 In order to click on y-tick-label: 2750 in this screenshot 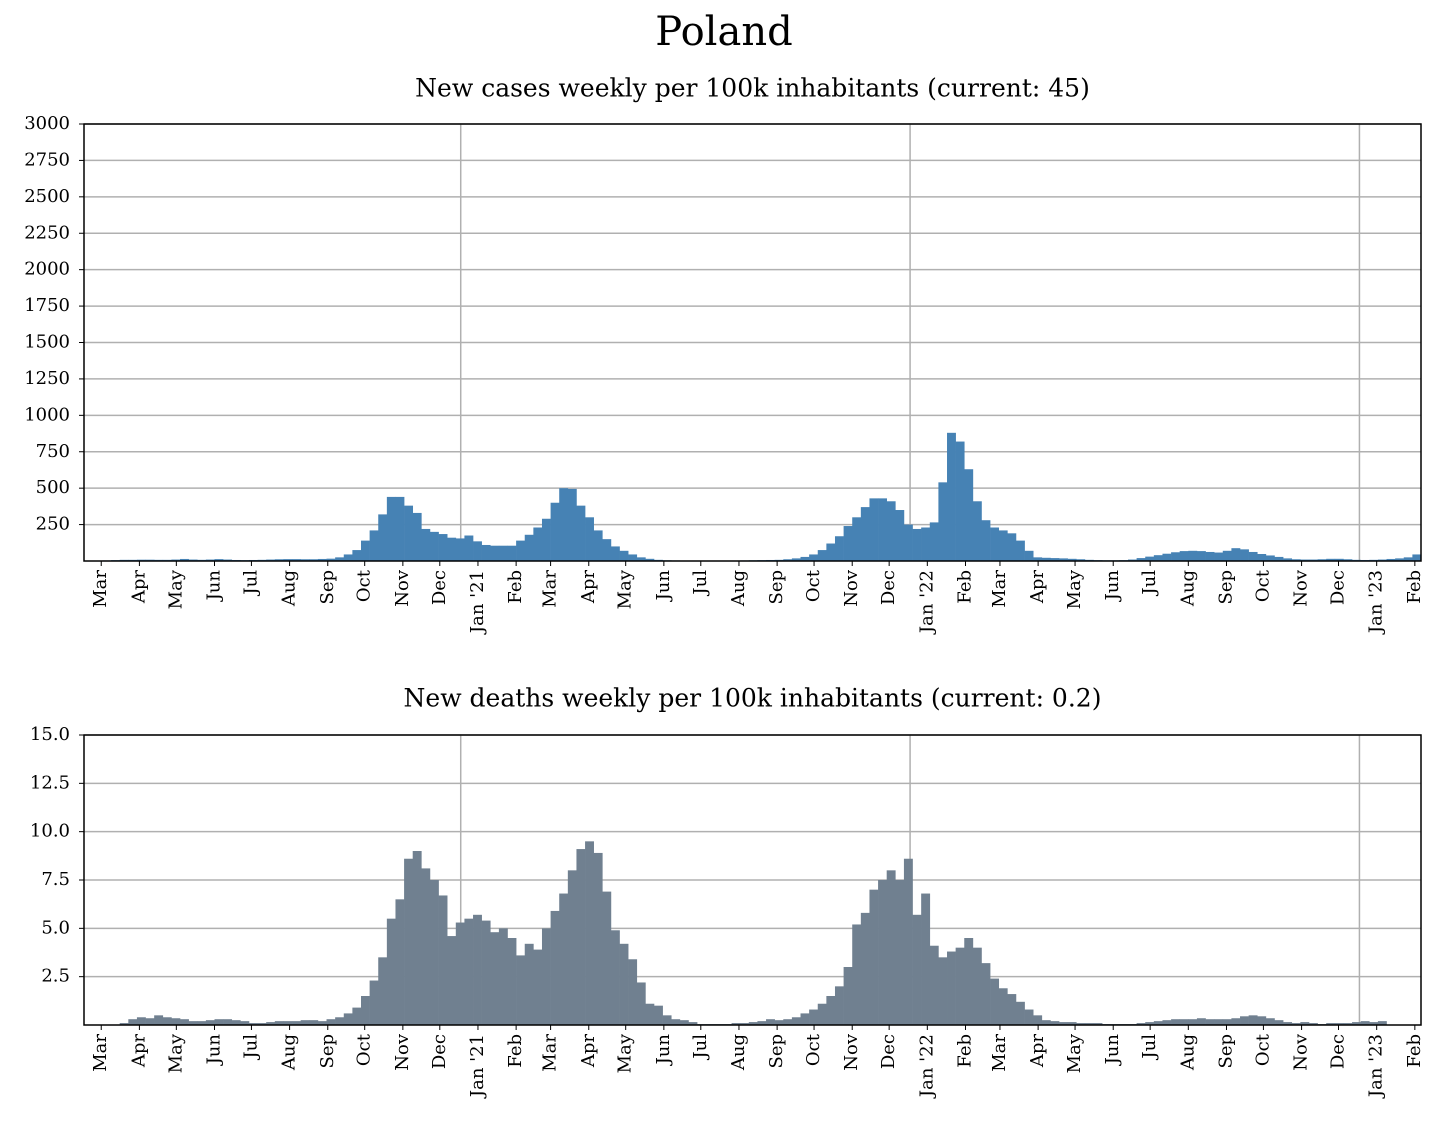, I will do `click(47, 159)`.